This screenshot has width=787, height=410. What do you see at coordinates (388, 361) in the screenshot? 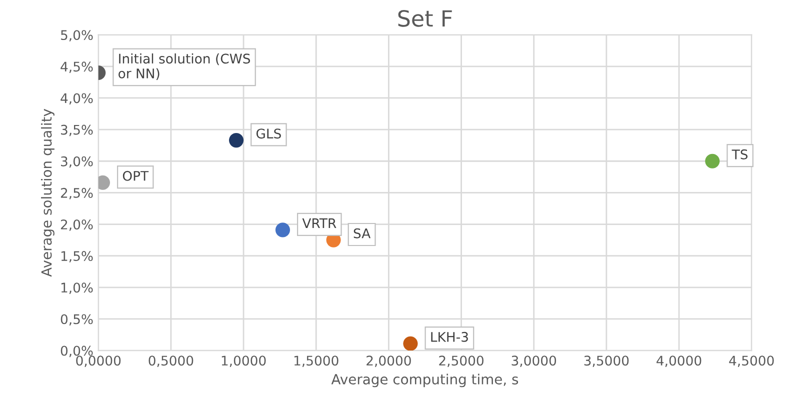
I see `x-tick-label: 2,0000` at bounding box center [388, 361].